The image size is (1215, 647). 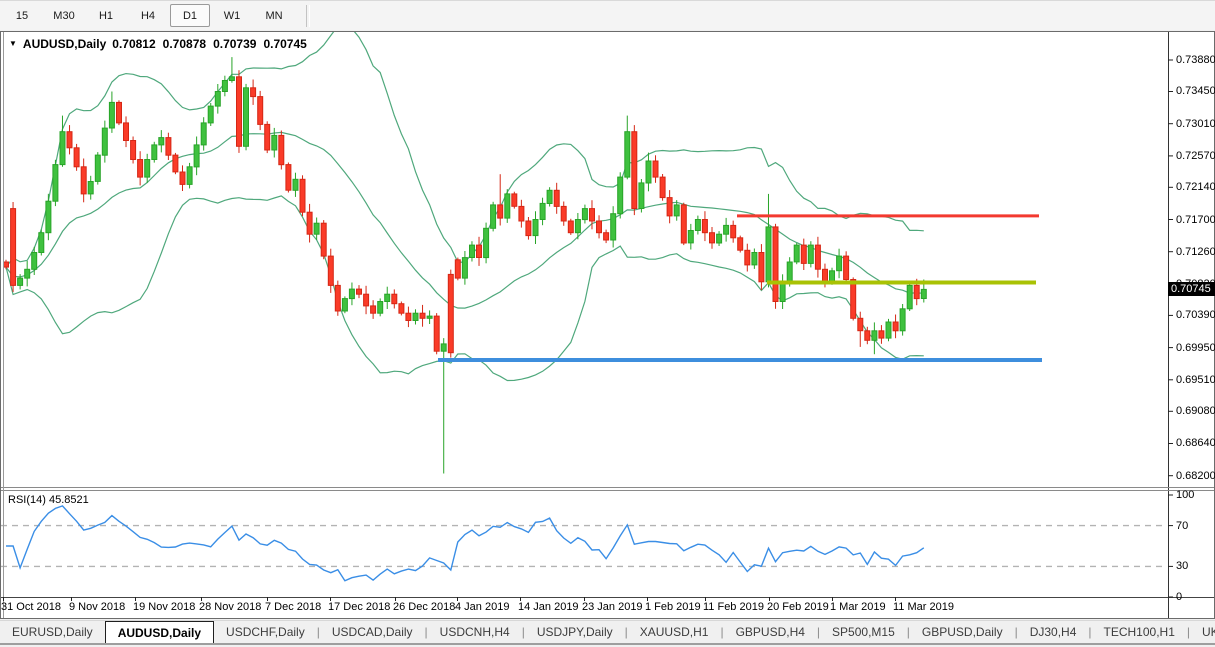 I want to click on tab-dj30-h4: DJ30,H4, so click(x=1053, y=632).